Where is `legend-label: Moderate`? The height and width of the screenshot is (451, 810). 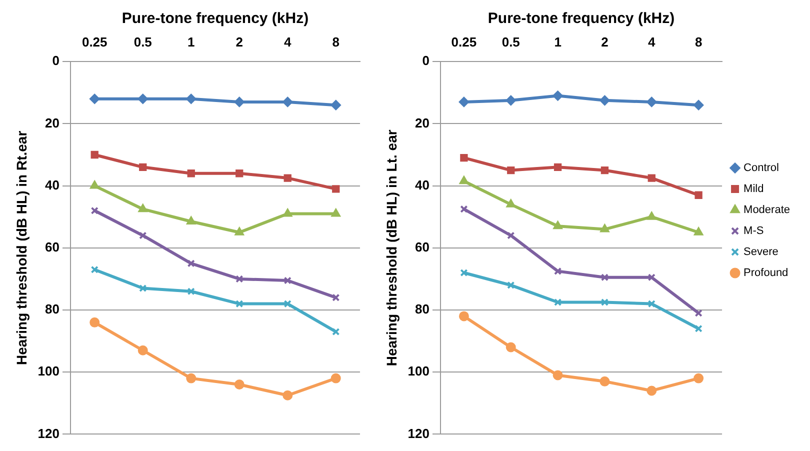
legend-label: Moderate is located at coordinates (767, 210).